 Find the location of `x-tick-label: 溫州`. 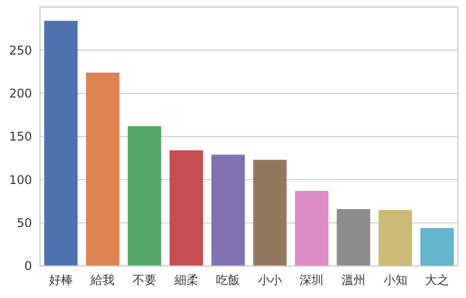

x-tick-label: 溫州 is located at coordinates (354, 280).